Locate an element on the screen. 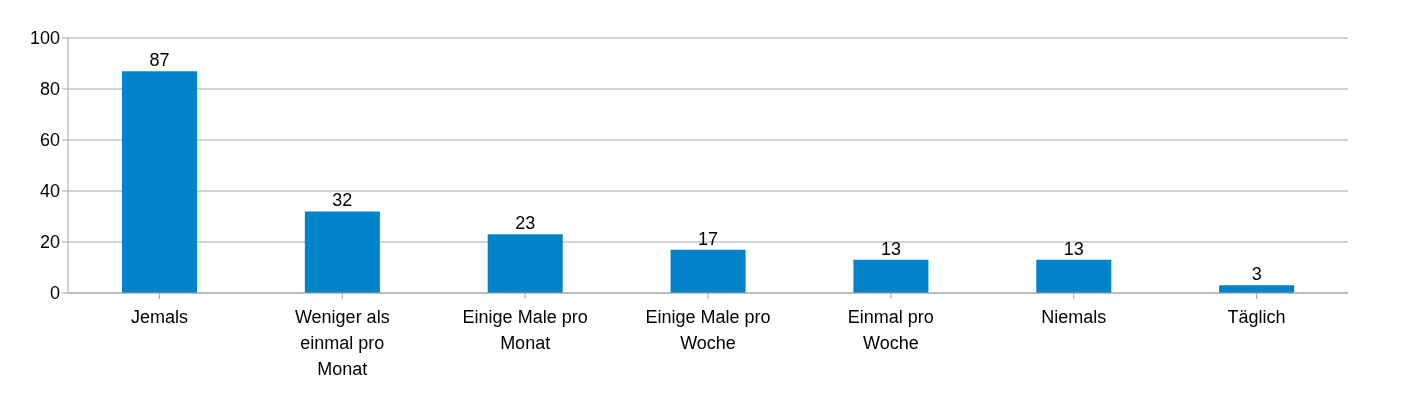 This screenshot has height=407, width=1407. data-label: 87 is located at coordinates (159, 60).